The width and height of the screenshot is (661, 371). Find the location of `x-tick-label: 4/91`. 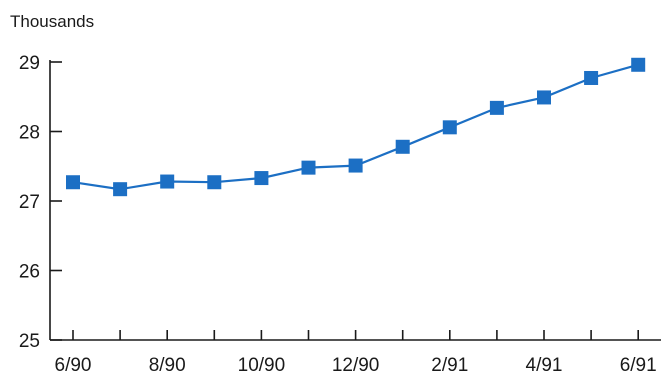

x-tick-label: 4/91 is located at coordinates (544, 363).